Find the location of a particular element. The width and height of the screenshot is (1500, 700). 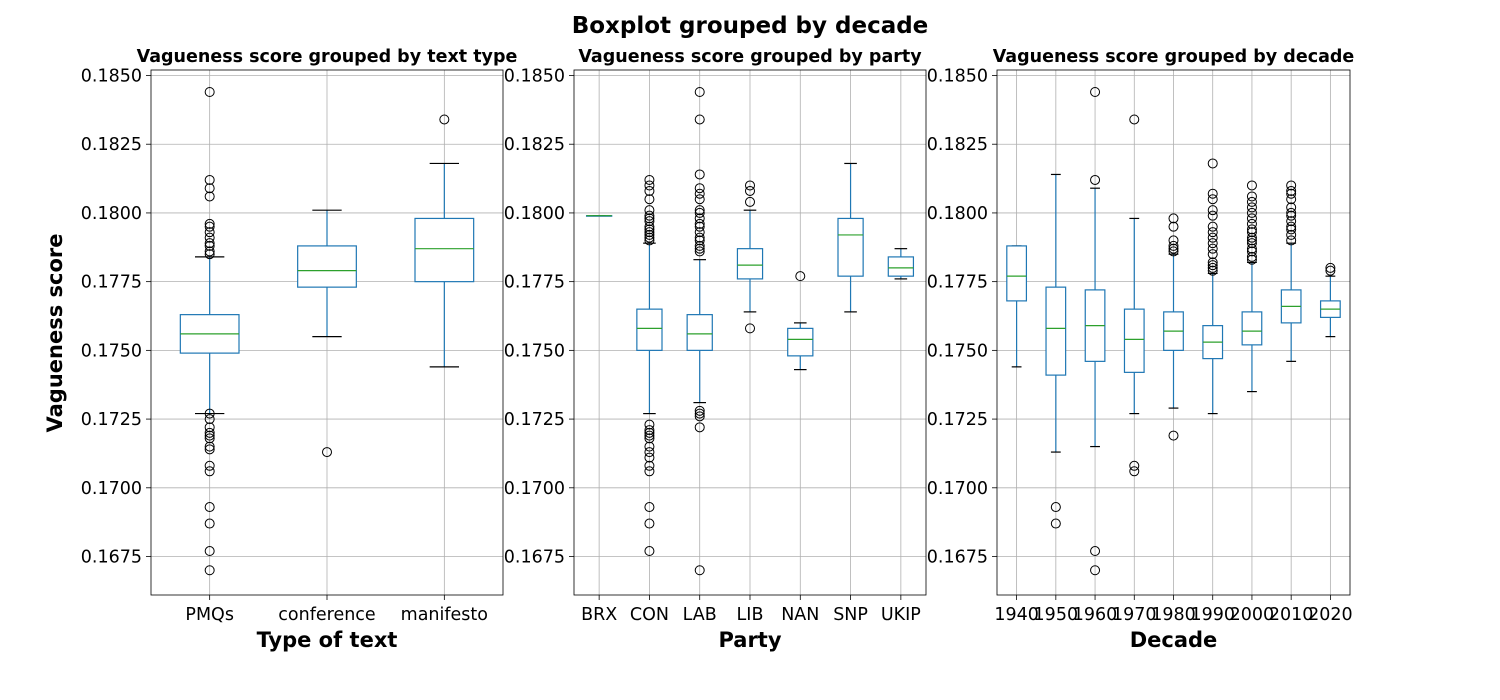

figure-suptitle: Boxplot grouped by decade is located at coordinates (750, 26).